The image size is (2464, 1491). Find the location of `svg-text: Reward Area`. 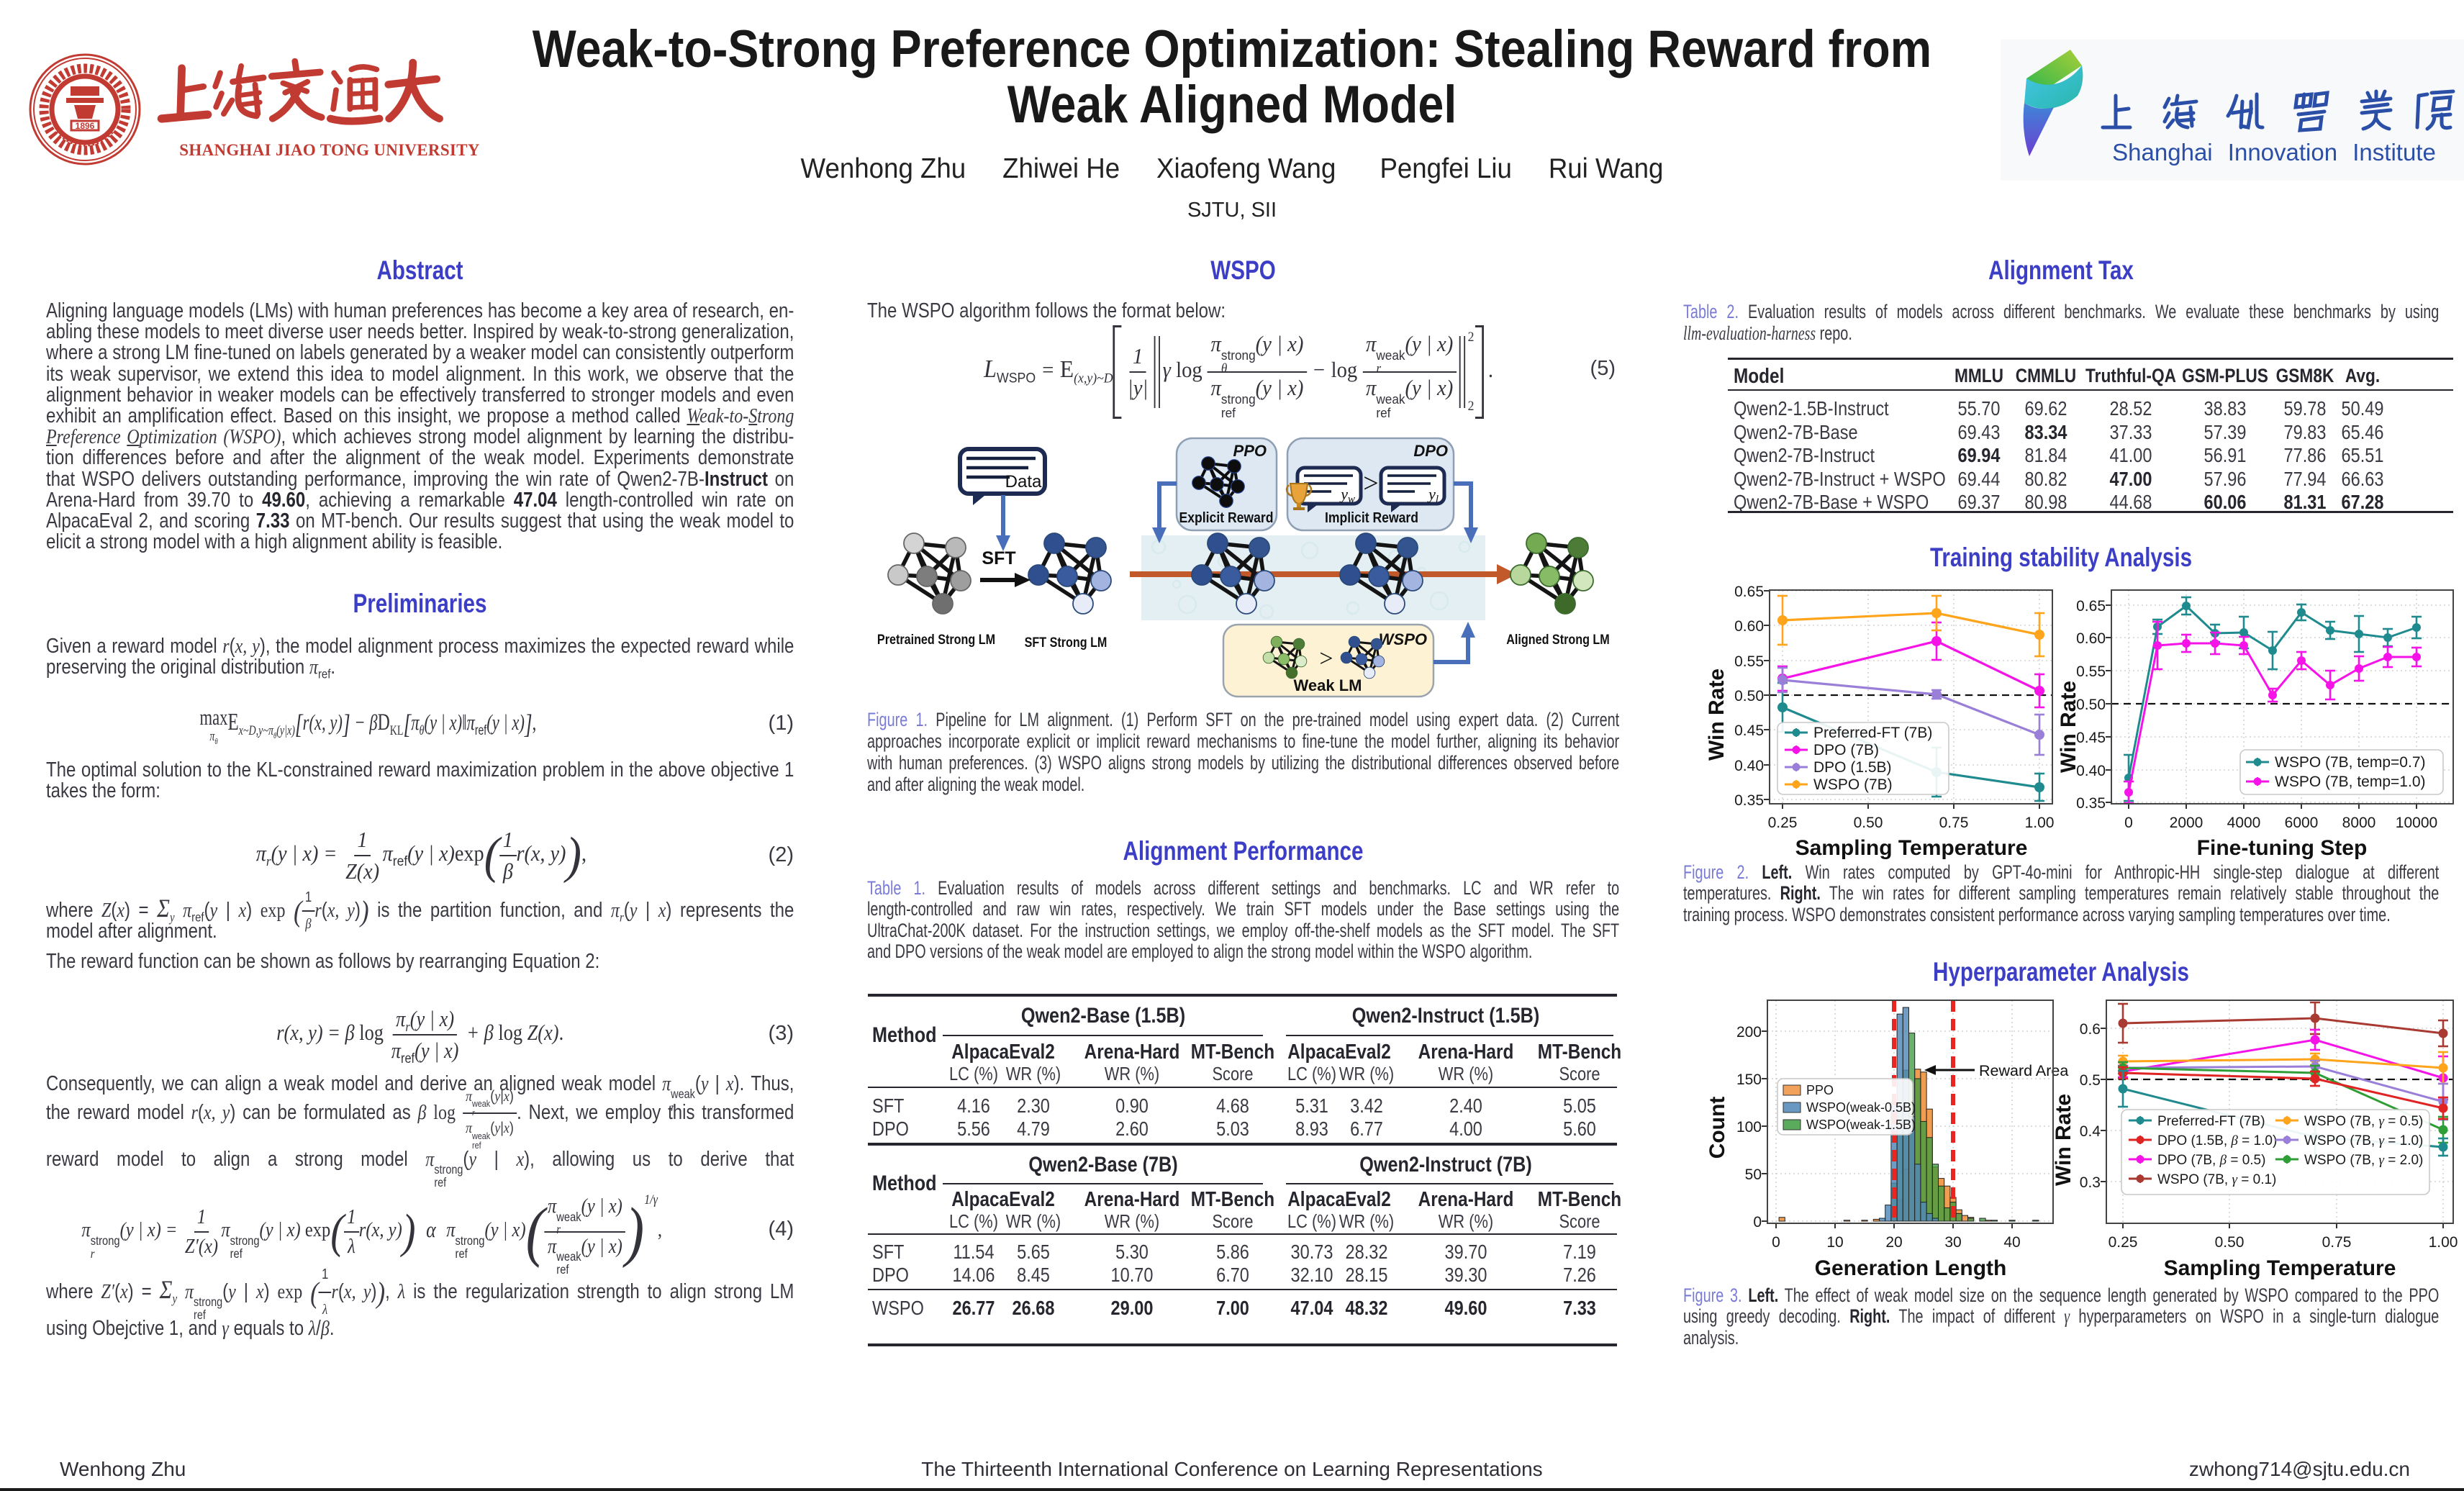

svg-text: Reward Area is located at coordinates (2023, 1070).